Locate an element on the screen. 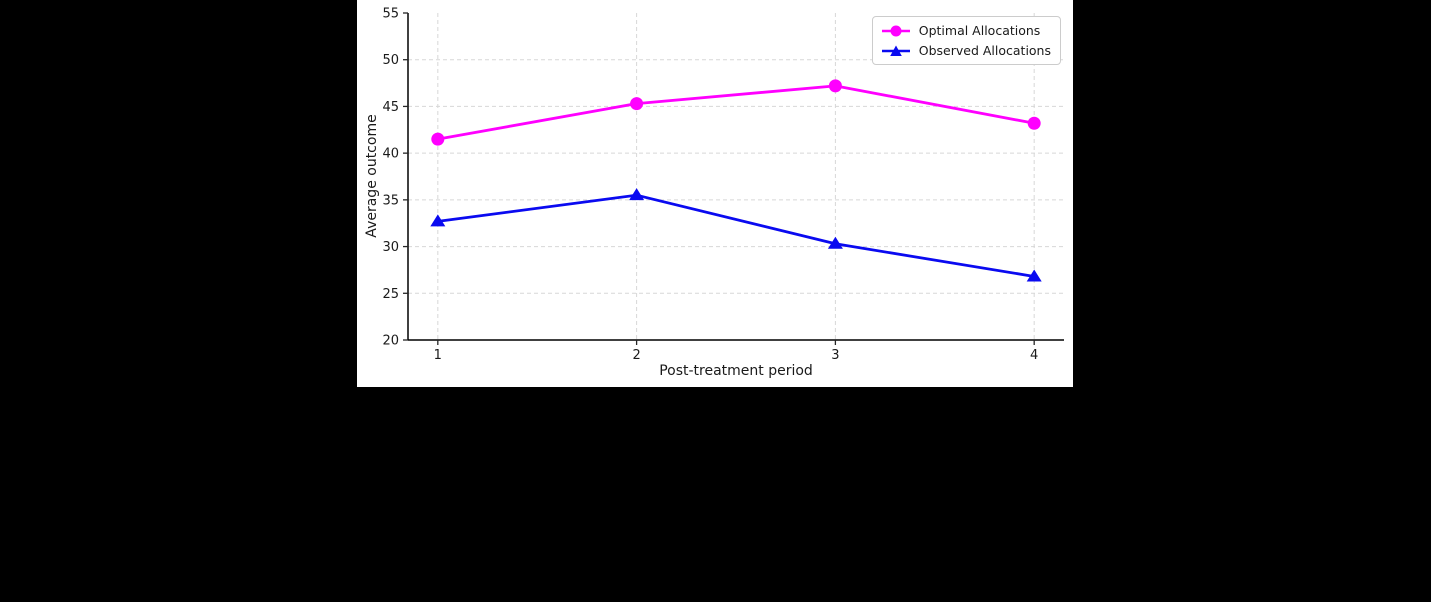 The height and width of the screenshot is (602, 1431). legend-item-optimal: Optimal Allocations is located at coordinates (966, 30).